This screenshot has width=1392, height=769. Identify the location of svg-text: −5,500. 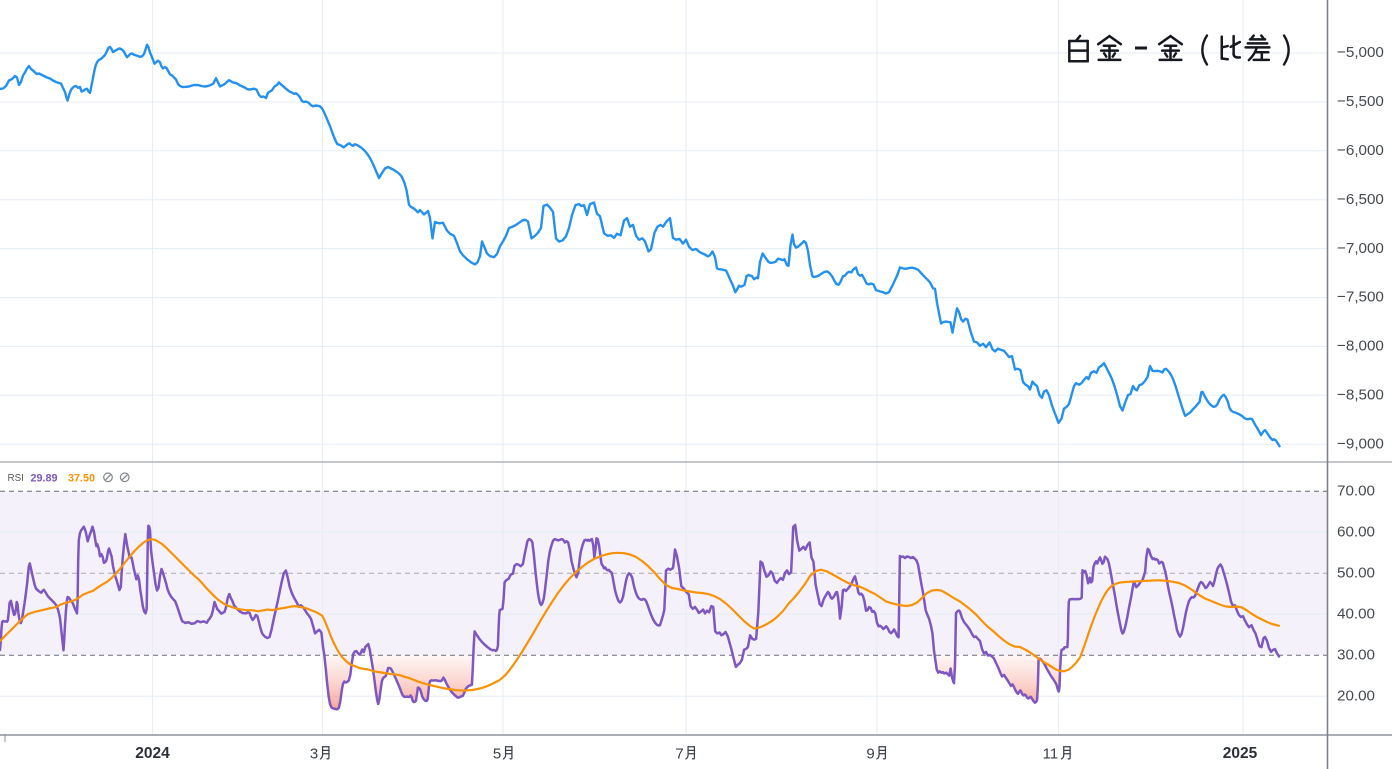
(1360, 101).